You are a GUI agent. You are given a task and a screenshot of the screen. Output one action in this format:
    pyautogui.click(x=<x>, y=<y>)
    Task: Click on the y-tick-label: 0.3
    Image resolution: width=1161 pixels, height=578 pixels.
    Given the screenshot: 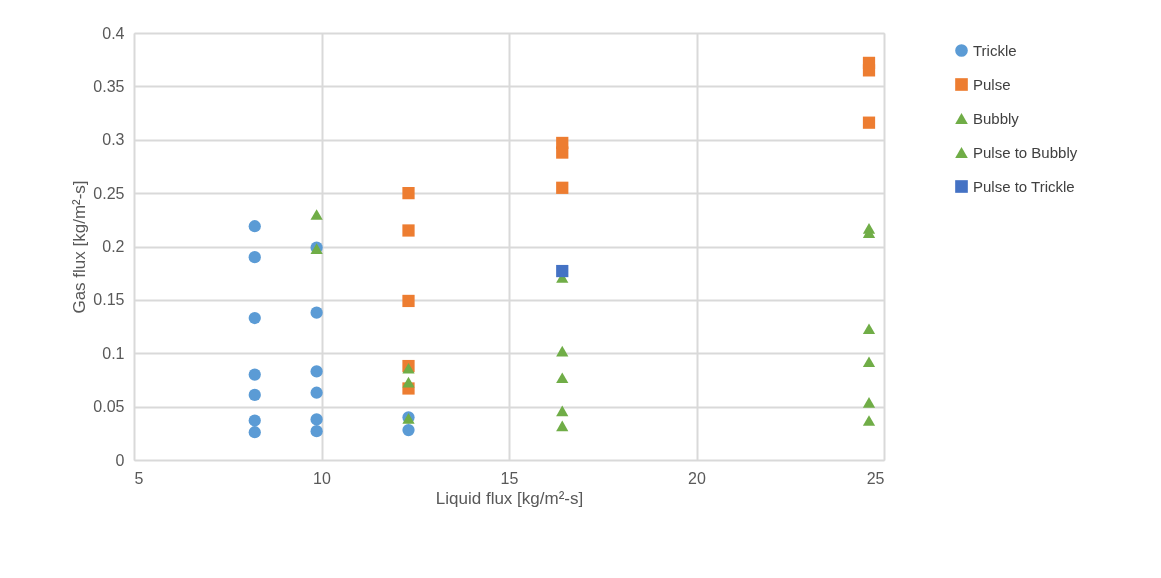 What is the action you would take?
    pyautogui.click(x=113, y=140)
    